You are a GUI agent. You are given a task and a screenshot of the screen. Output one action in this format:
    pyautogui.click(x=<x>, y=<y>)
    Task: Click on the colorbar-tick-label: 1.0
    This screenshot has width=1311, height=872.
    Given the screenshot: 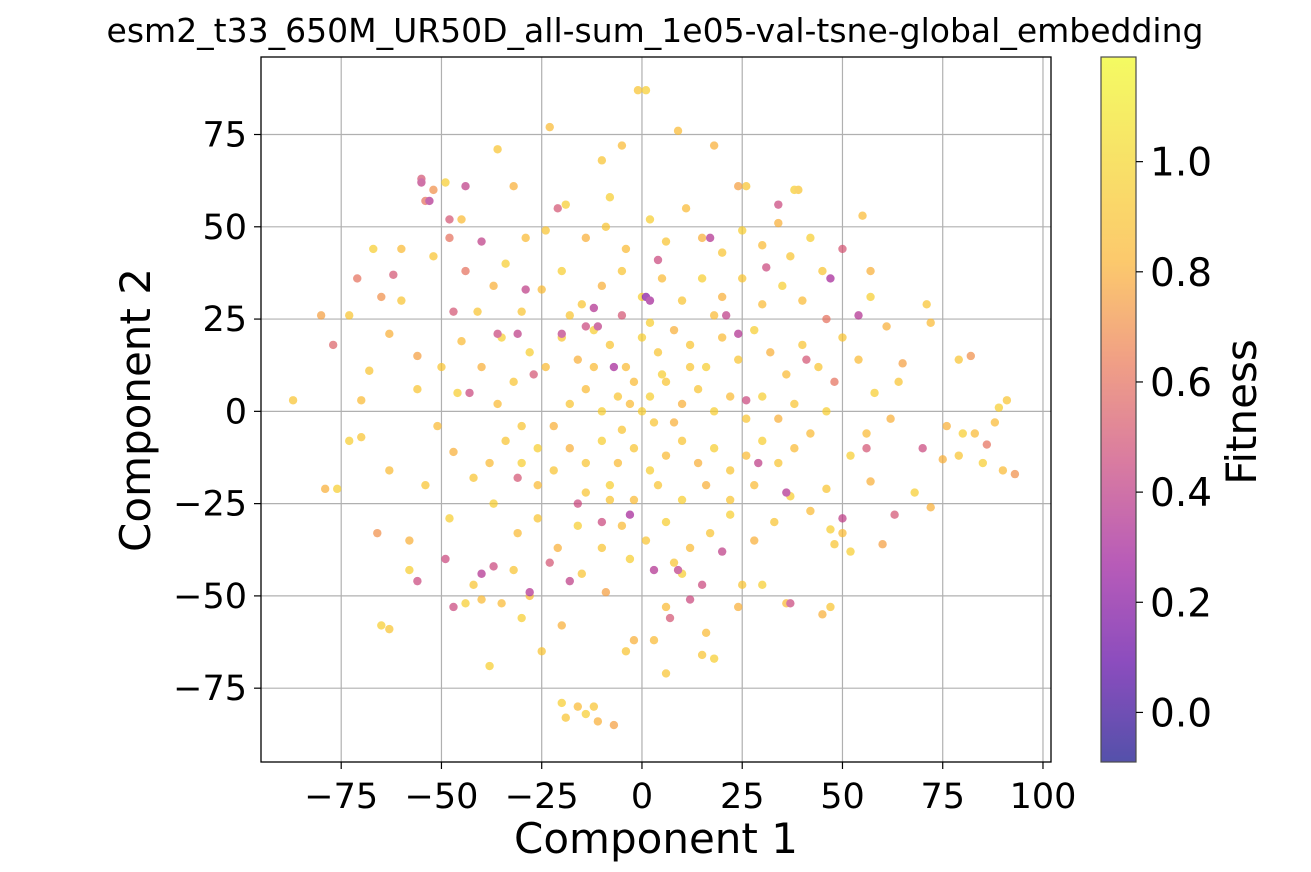 What is the action you would take?
    pyautogui.click(x=1181, y=163)
    